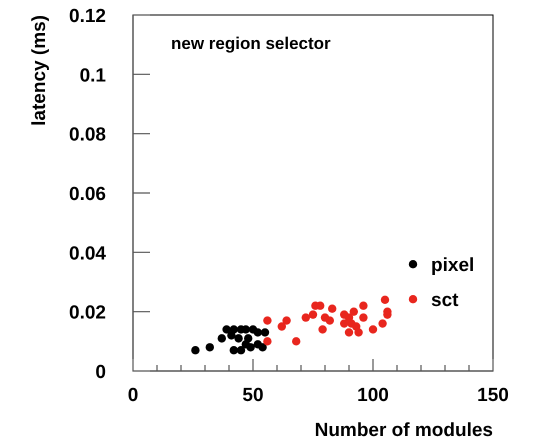 This screenshot has width=538, height=446. I want to click on y-tick-label: 0.08, so click(87, 135).